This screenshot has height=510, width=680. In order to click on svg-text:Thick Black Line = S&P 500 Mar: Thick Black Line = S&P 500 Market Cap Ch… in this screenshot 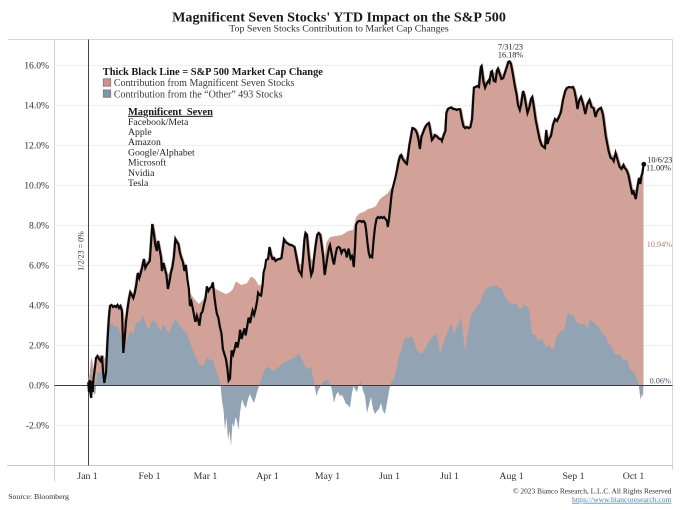, I will do `click(213, 72)`.